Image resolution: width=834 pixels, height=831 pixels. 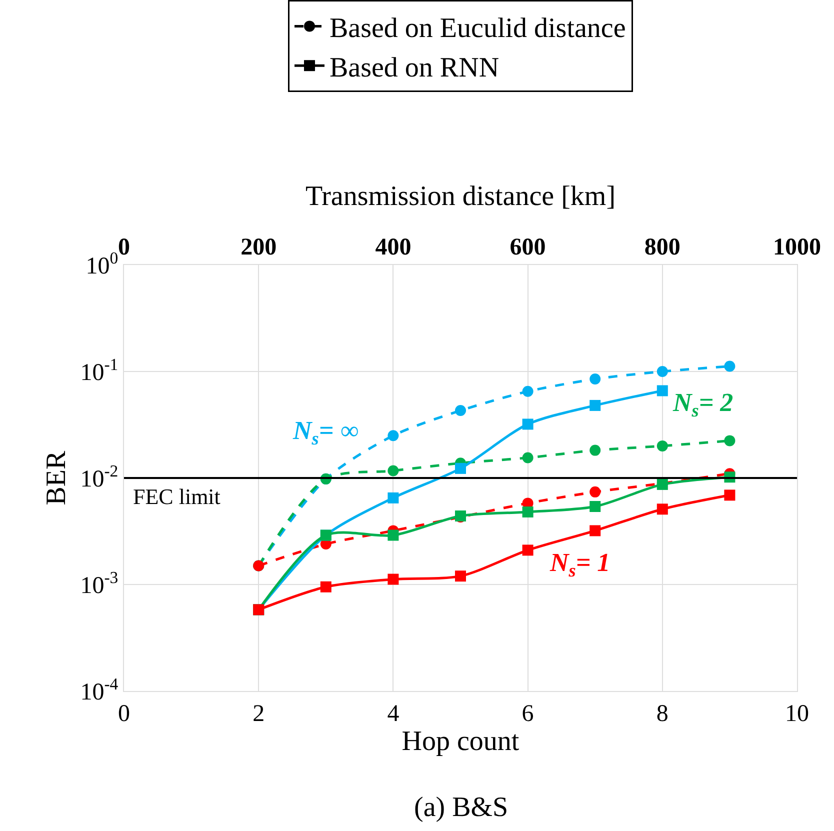 I want to click on x-tick-label: 0, so click(x=124, y=713).